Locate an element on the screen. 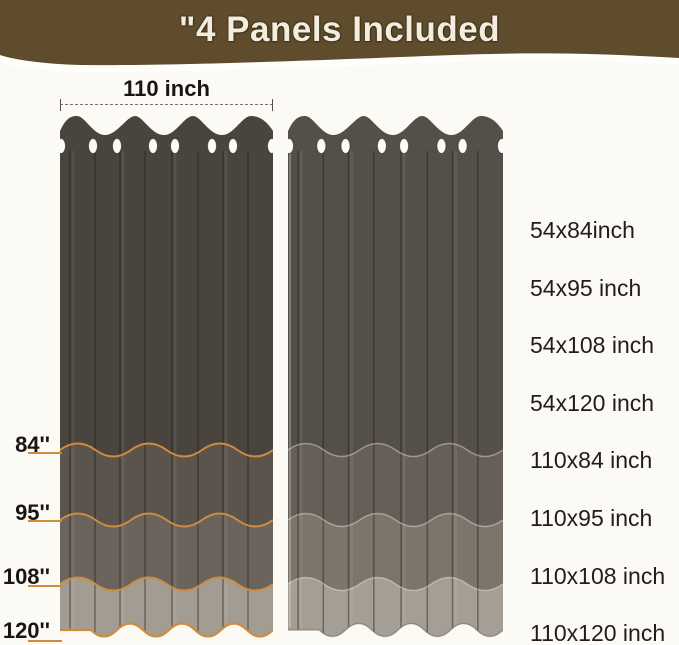 This screenshot has height=645, width=679. measurement-tick-left is located at coordinates (60, 105).